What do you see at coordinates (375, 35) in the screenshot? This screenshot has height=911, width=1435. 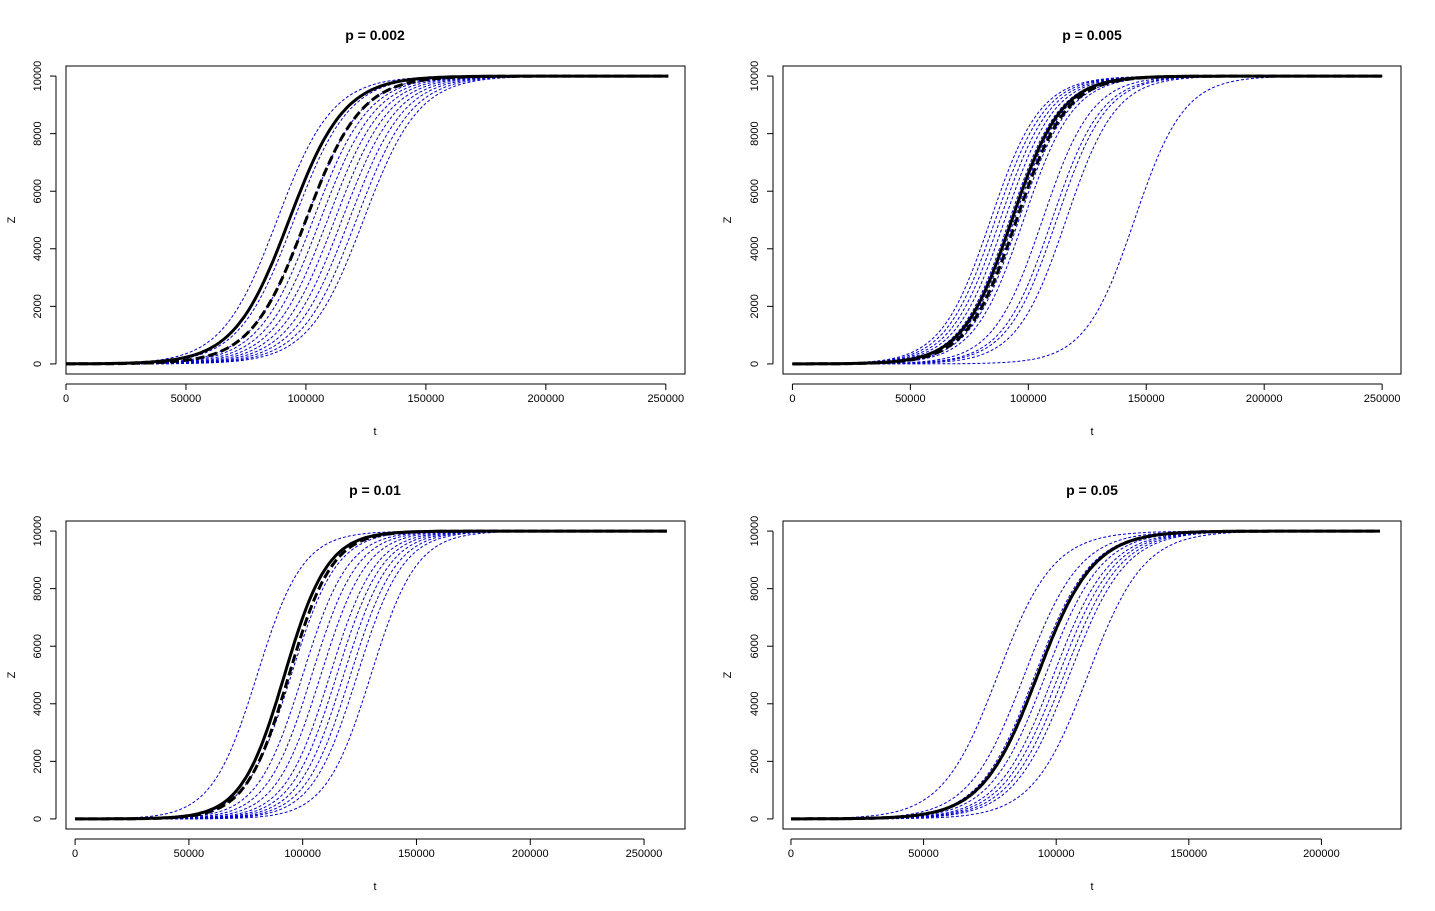 I see `panel-title: p = 0.002` at bounding box center [375, 35].